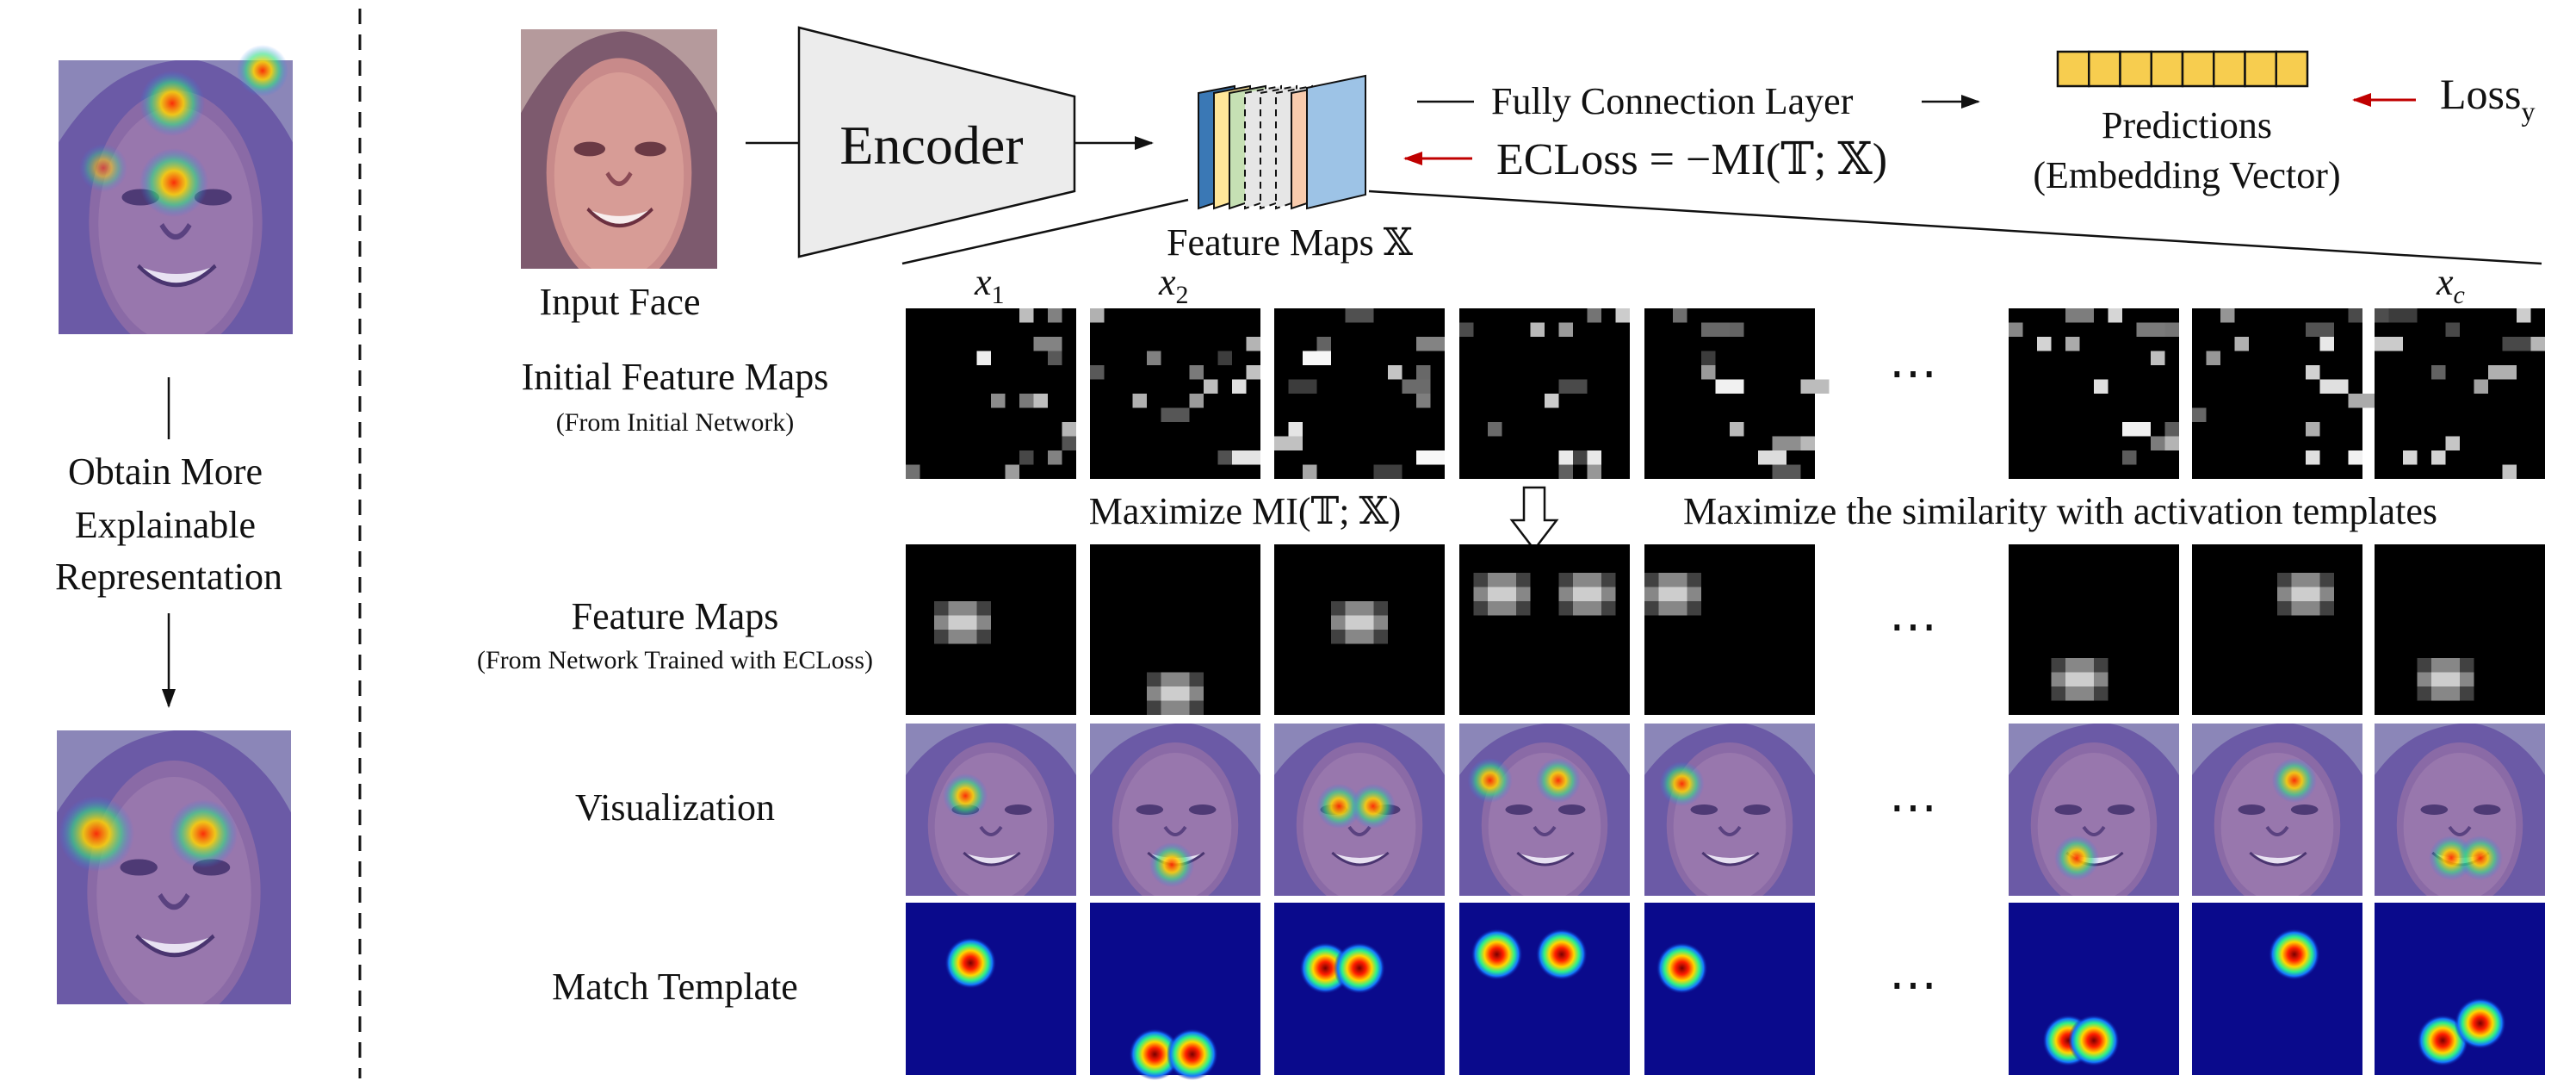  What do you see at coordinates (1691, 159) in the screenshot?
I see `ecloss-label: ECLoss = −MI(𝕋; 𝕏)` at bounding box center [1691, 159].